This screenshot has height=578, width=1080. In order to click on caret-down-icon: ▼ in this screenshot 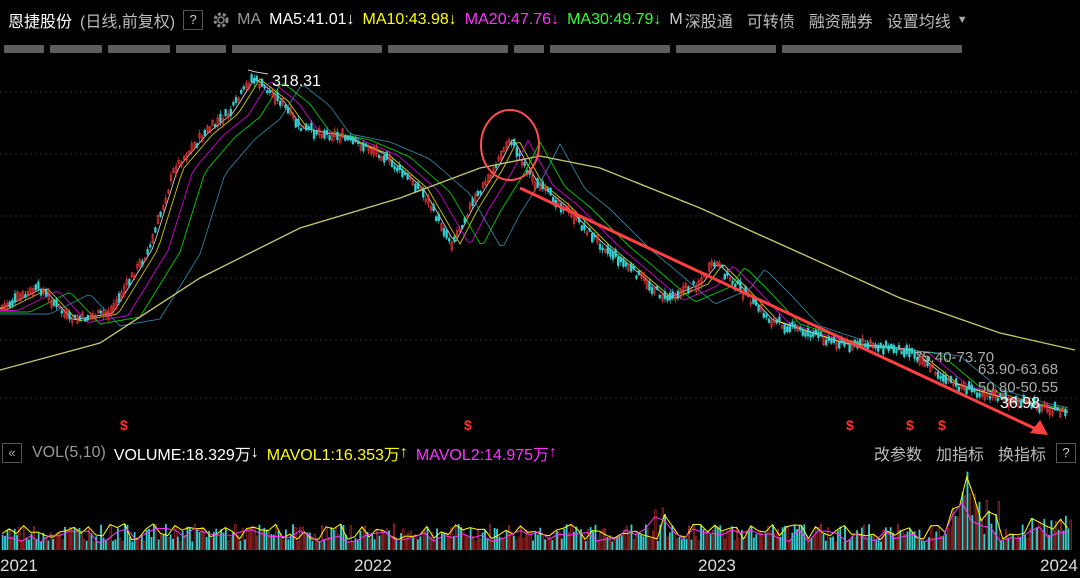, I will do `click(962, 20)`.